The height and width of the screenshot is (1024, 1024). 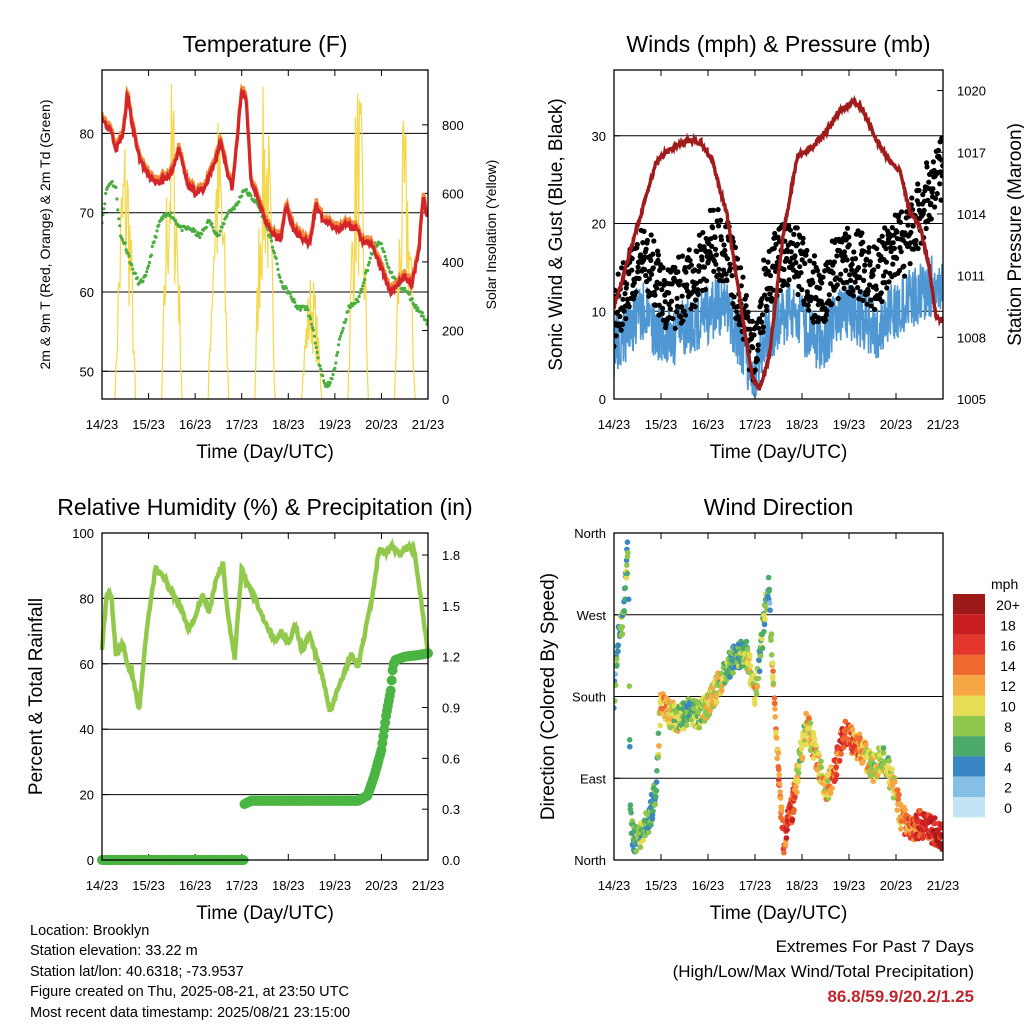 What do you see at coordinates (896, 424) in the screenshot?
I see `winds-xtick-label: 20/23` at bounding box center [896, 424].